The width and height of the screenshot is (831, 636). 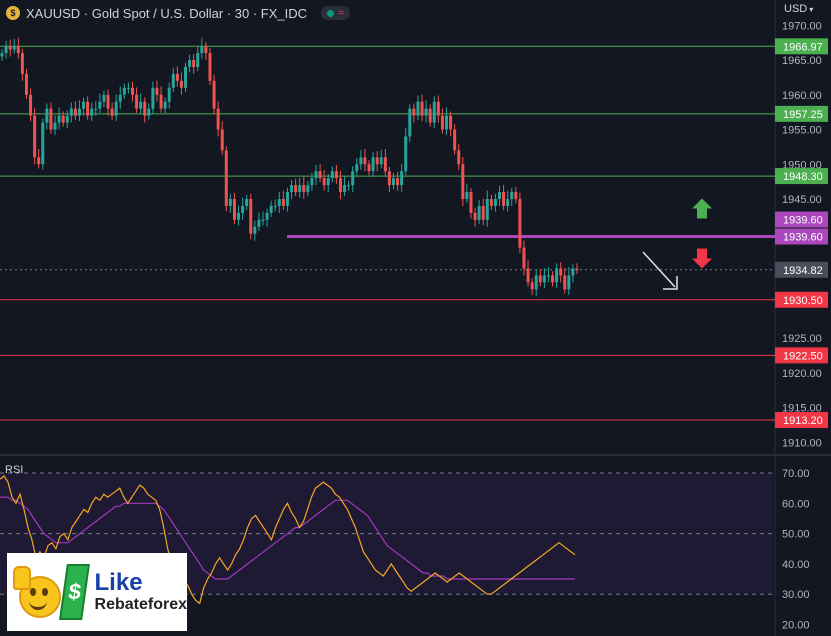 What do you see at coordinates (14, 470) in the screenshot?
I see `rsi-pane-label: RSI` at bounding box center [14, 470].